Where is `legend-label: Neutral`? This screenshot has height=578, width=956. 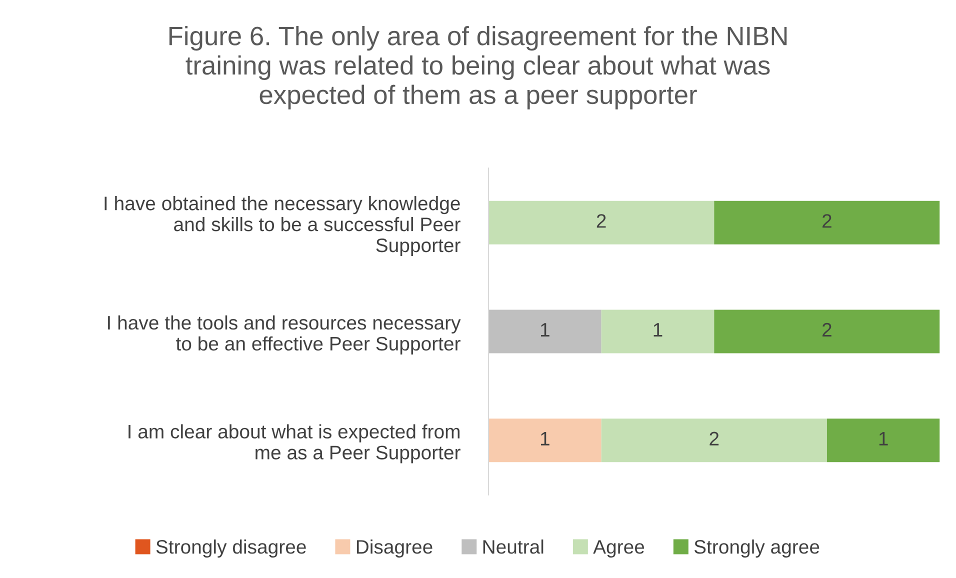 legend-label: Neutral is located at coordinates (513, 546).